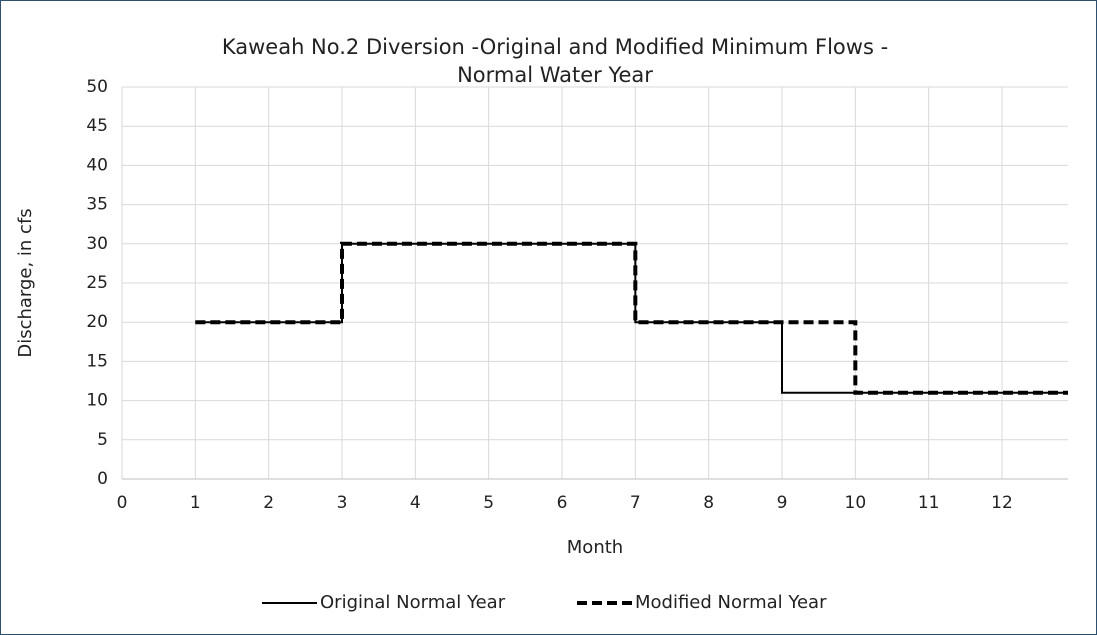  What do you see at coordinates (635, 503) in the screenshot?
I see `x-tick-label: 7` at bounding box center [635, 503].